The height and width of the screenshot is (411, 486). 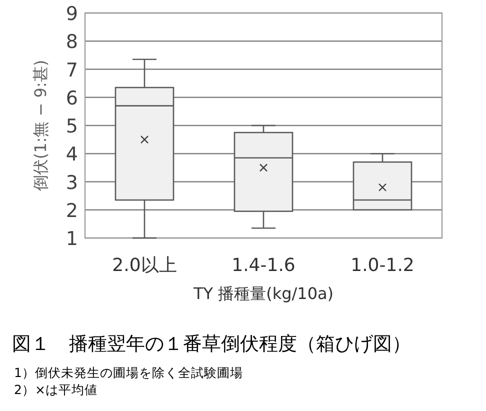 What do you see at coordinates (72, 211) in the screenshot?
I see `y-tick-label: 2` at bounding box center [72, 211].